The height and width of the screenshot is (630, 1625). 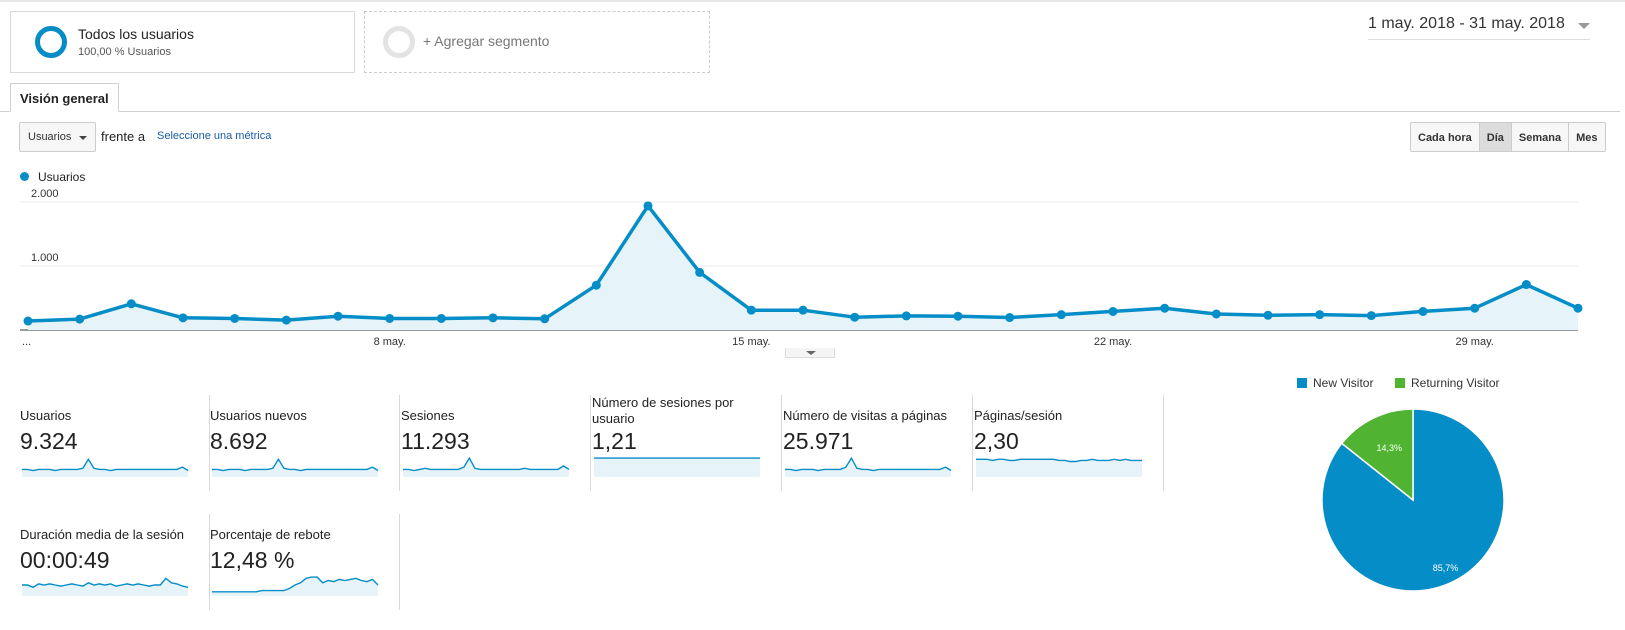 I want to click on tab-divider, so click(x=810, y=111).